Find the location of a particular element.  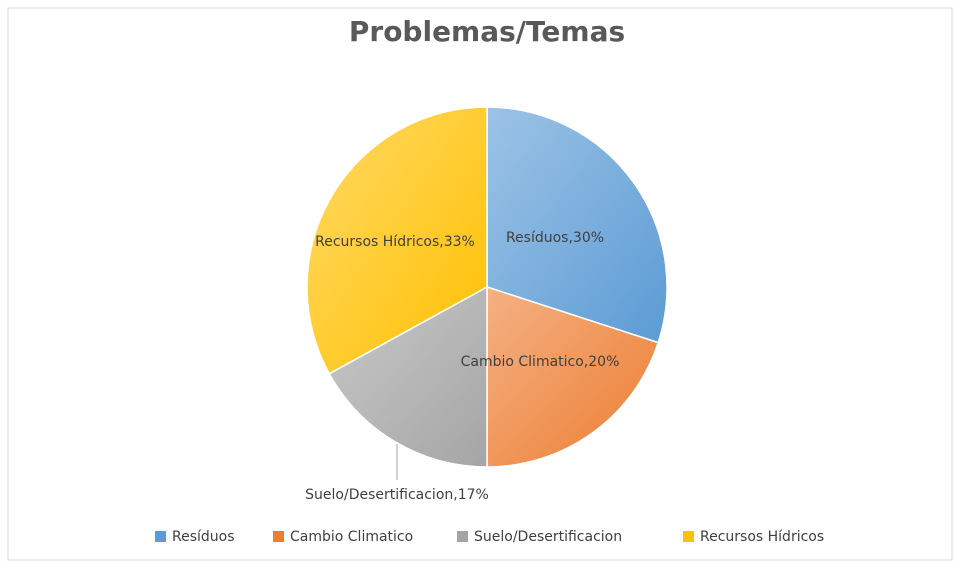

chart-title: Problemas/Temas is located at coordinates (487, 31).